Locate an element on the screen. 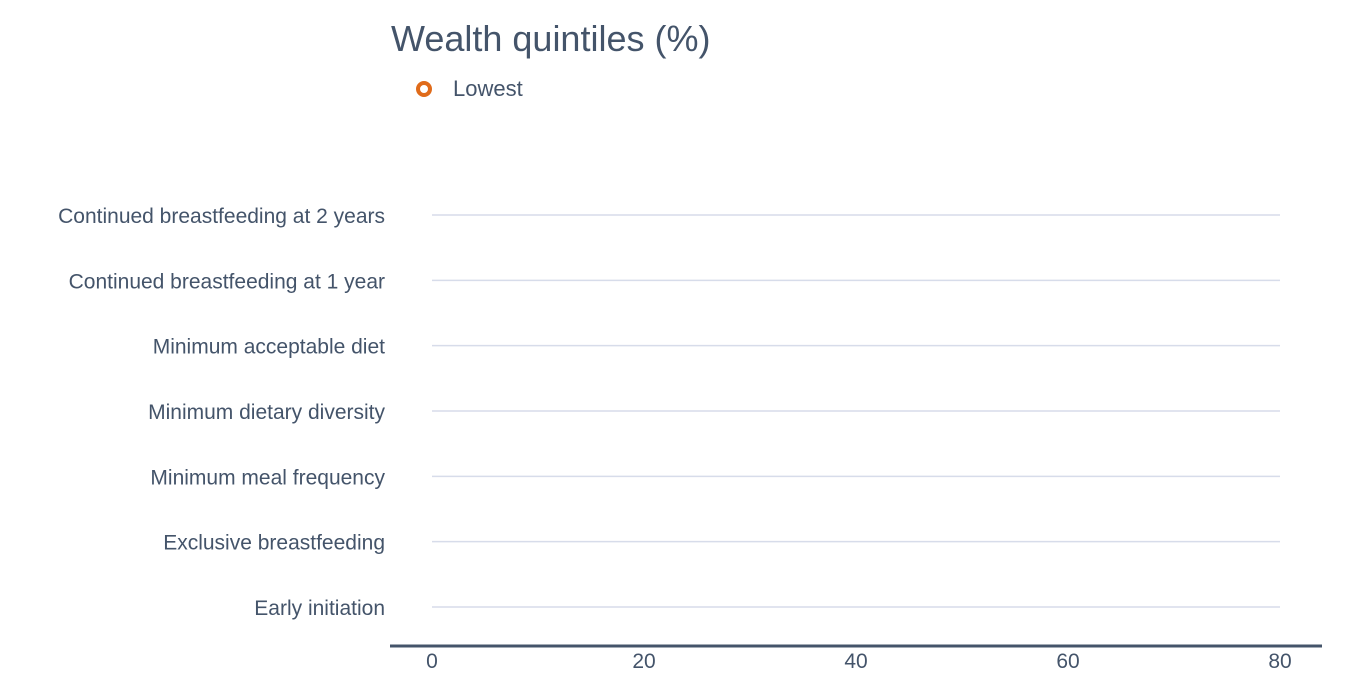 The width and height of the screenshot is (1350, 700). legend-marker-circle-icon is located at coordinates (424, 89).